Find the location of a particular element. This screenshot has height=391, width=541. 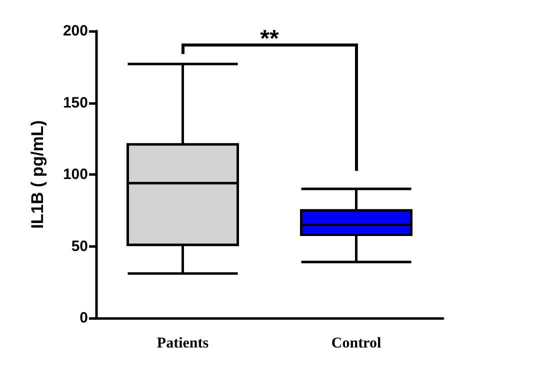

y-tick-label: 50 is located at coordinates (79, 246).